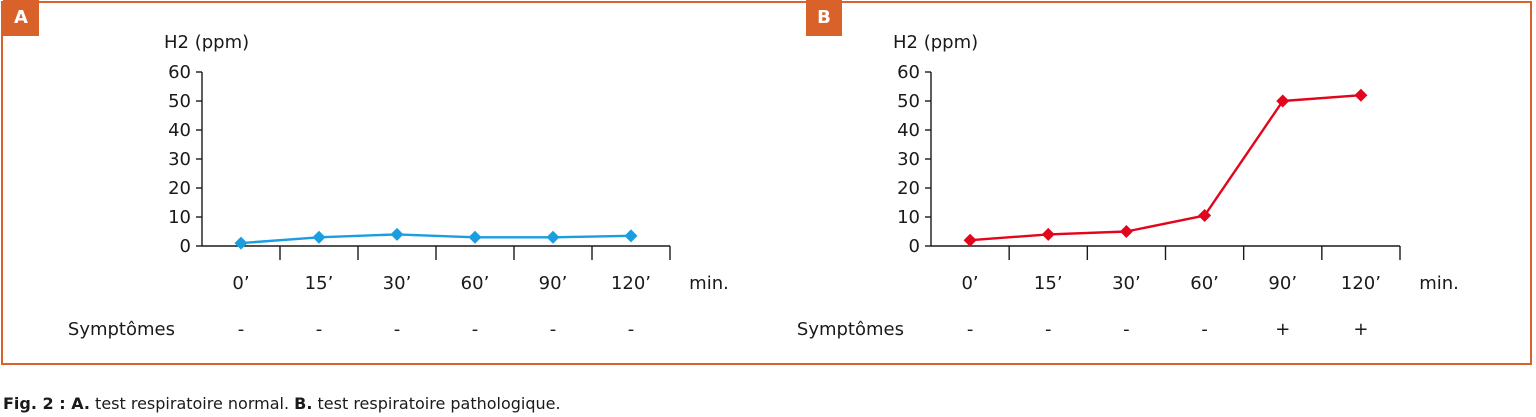  I want to click on x-tick-label-b-4: 90’, so click(1282, 283).